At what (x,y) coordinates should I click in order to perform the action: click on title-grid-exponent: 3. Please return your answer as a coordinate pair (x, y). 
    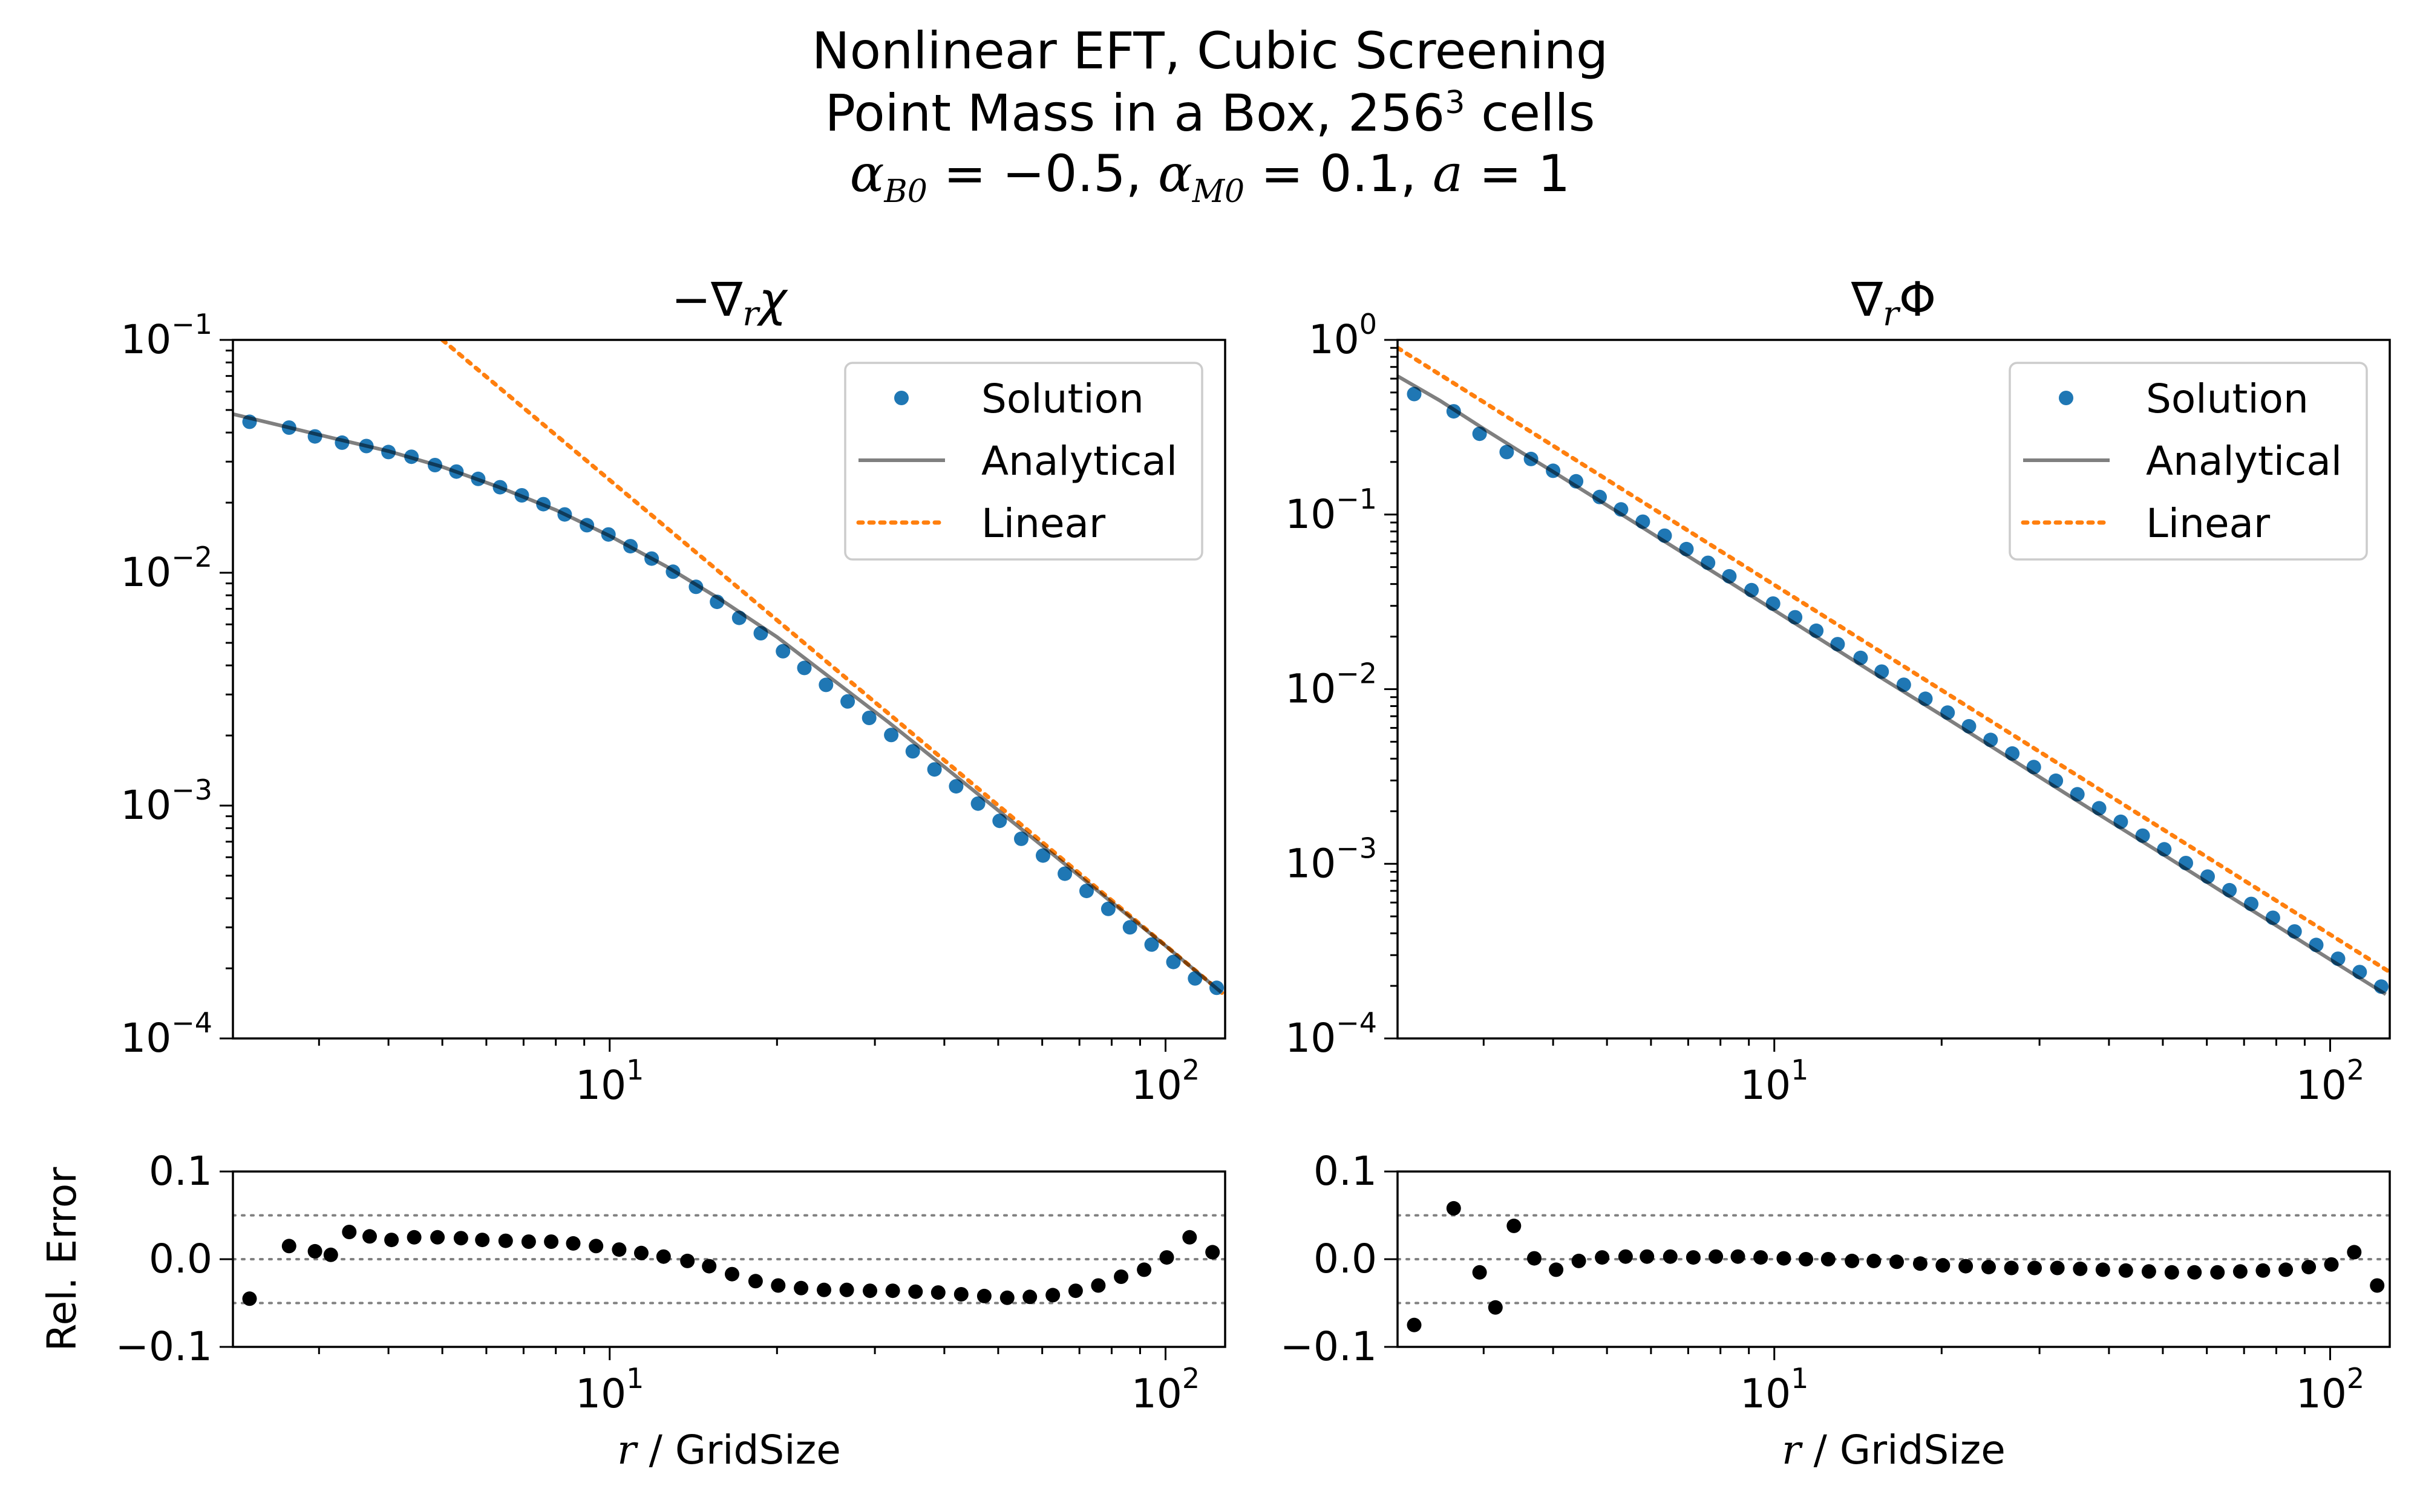
    Looking at the image, I should click on (1455, 103).